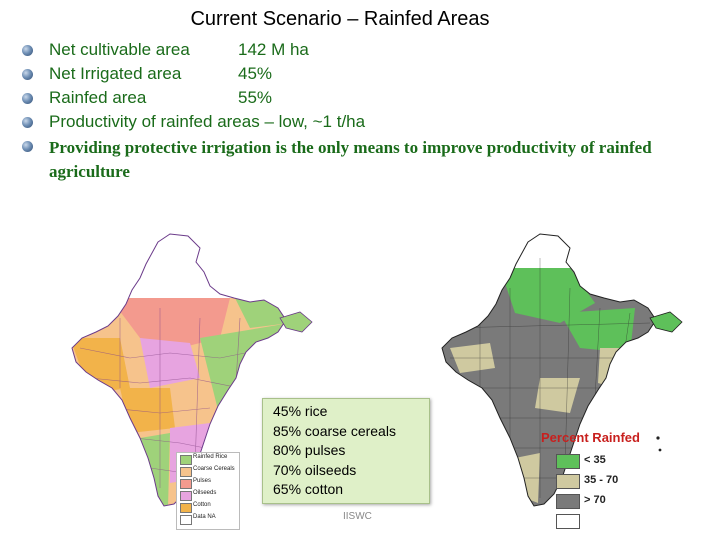 This screenshot has width=720, height=540. Describe the element at coordinates (309, 450) in the screenshot. I see `crop-share-pulses: 80% pulses` at that location.